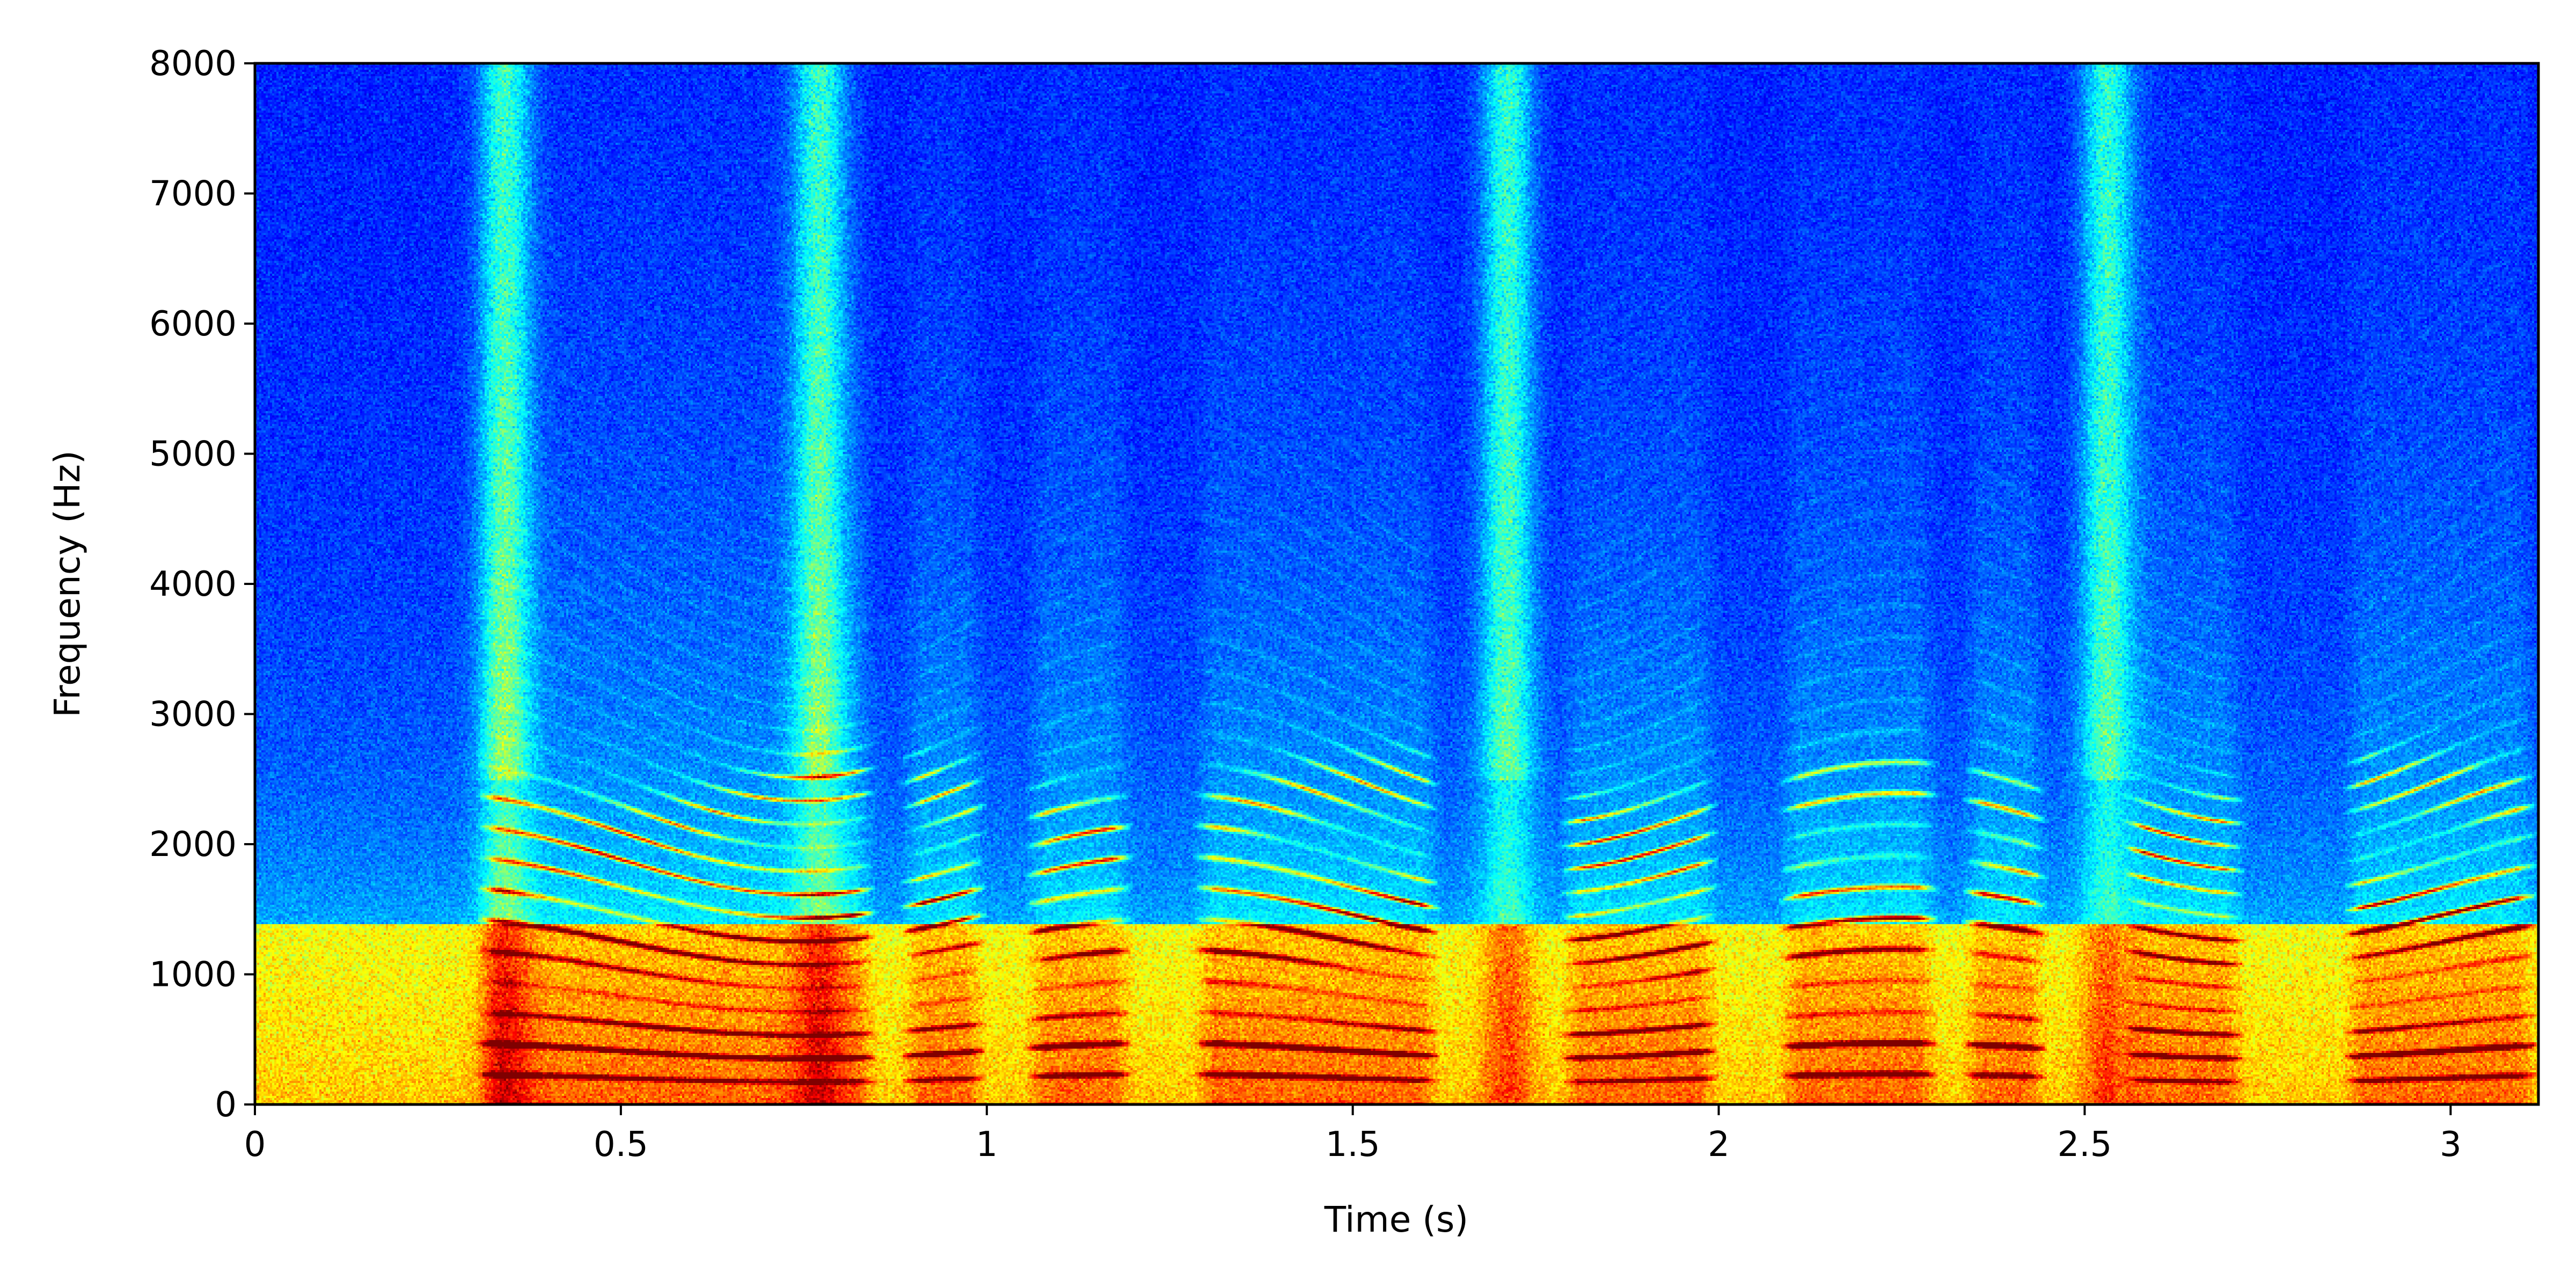 The height and width of the screenshot is (1288, 2576). I want to click on x-axis: 0 0.5 1 1.5 2 2.5 3, so click(1353, 1134).